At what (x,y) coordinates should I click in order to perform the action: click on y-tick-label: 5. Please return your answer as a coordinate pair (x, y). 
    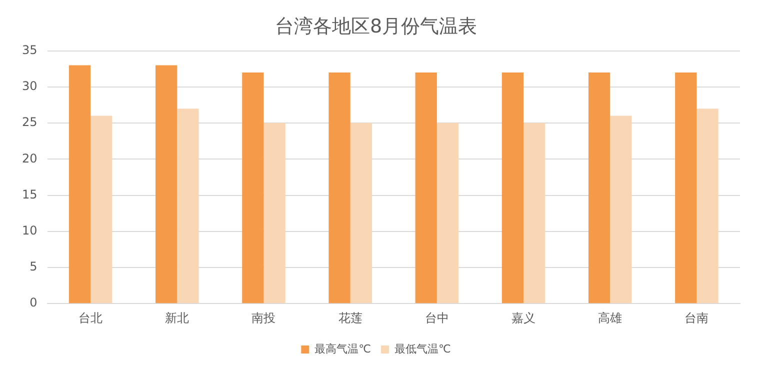
    Looking at the image, I should click on (34, 267).